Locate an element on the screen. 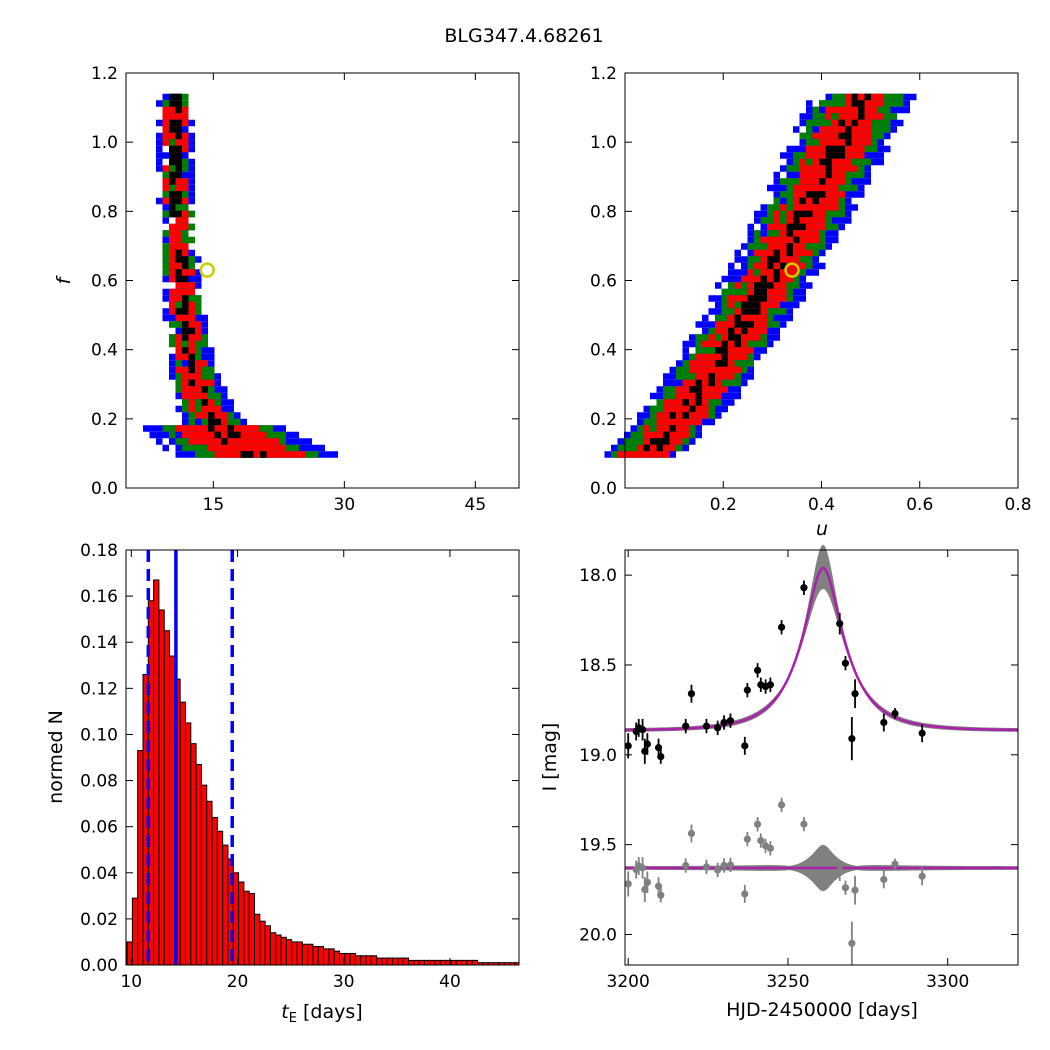 The width and height of the screenshot is (1050, 1050). y-tick-label: 19.5 is located at coordinates (598, 846).